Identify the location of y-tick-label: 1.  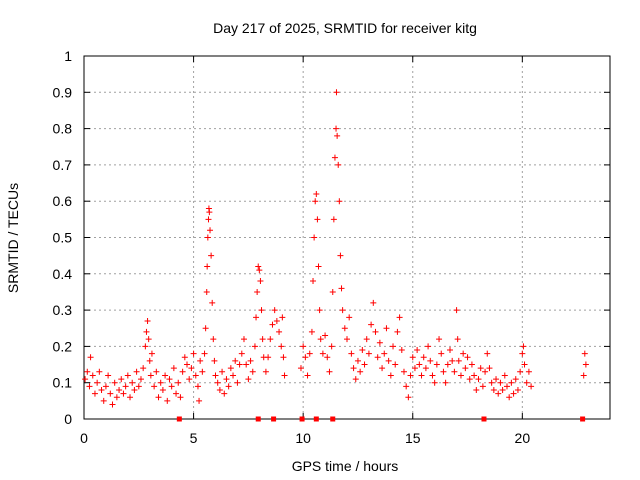
(68, 56).